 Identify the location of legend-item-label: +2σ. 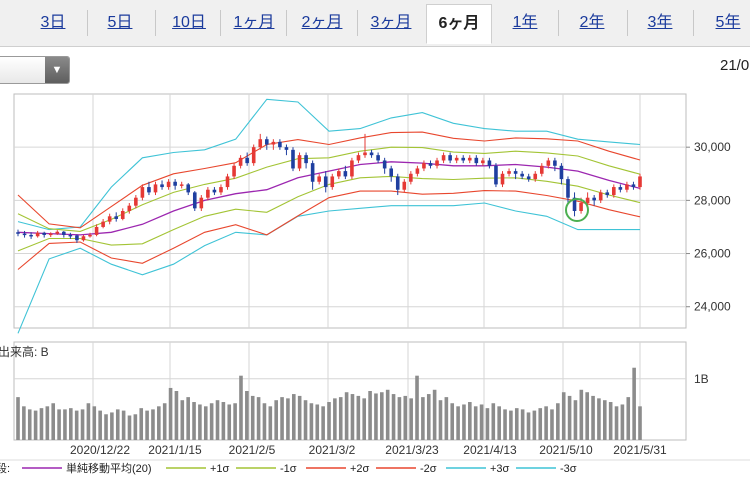
(360, 469).